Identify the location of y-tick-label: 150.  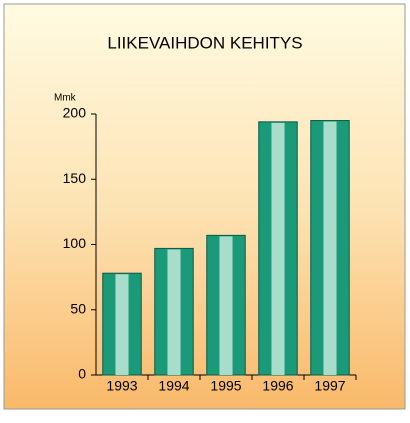
(75, 178).